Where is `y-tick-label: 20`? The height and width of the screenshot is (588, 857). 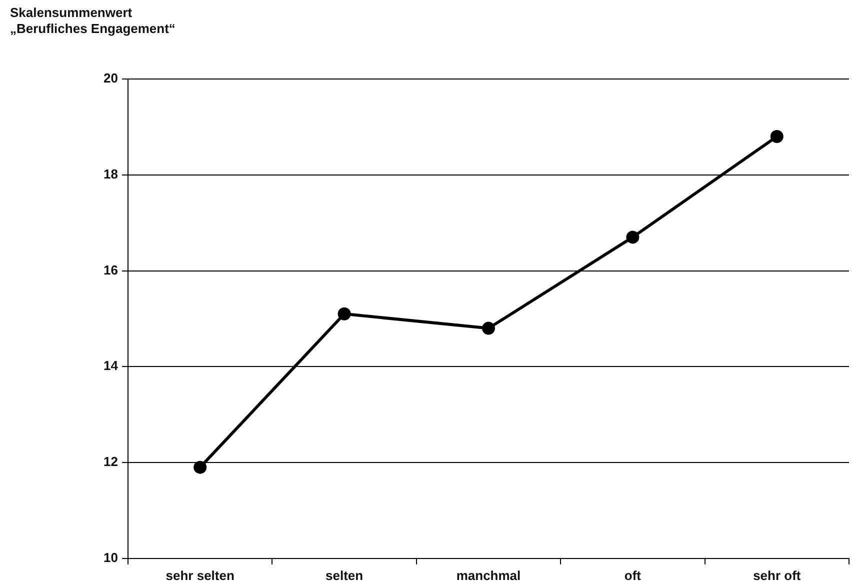 y-tick-label: 20 is located at coordinates (111, 78).